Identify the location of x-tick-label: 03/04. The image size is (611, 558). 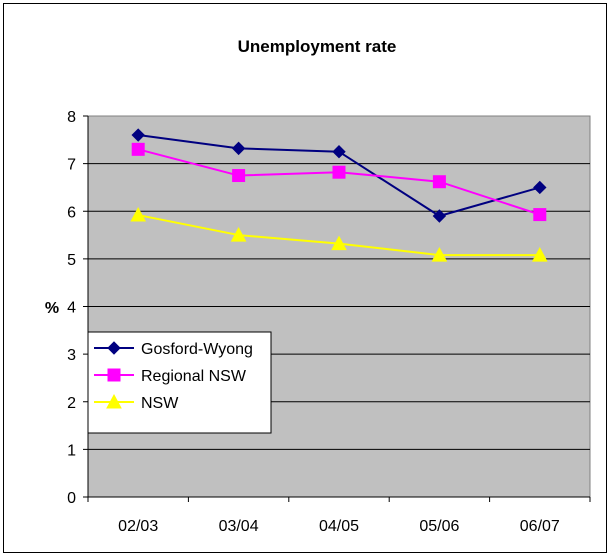
(239, 526).